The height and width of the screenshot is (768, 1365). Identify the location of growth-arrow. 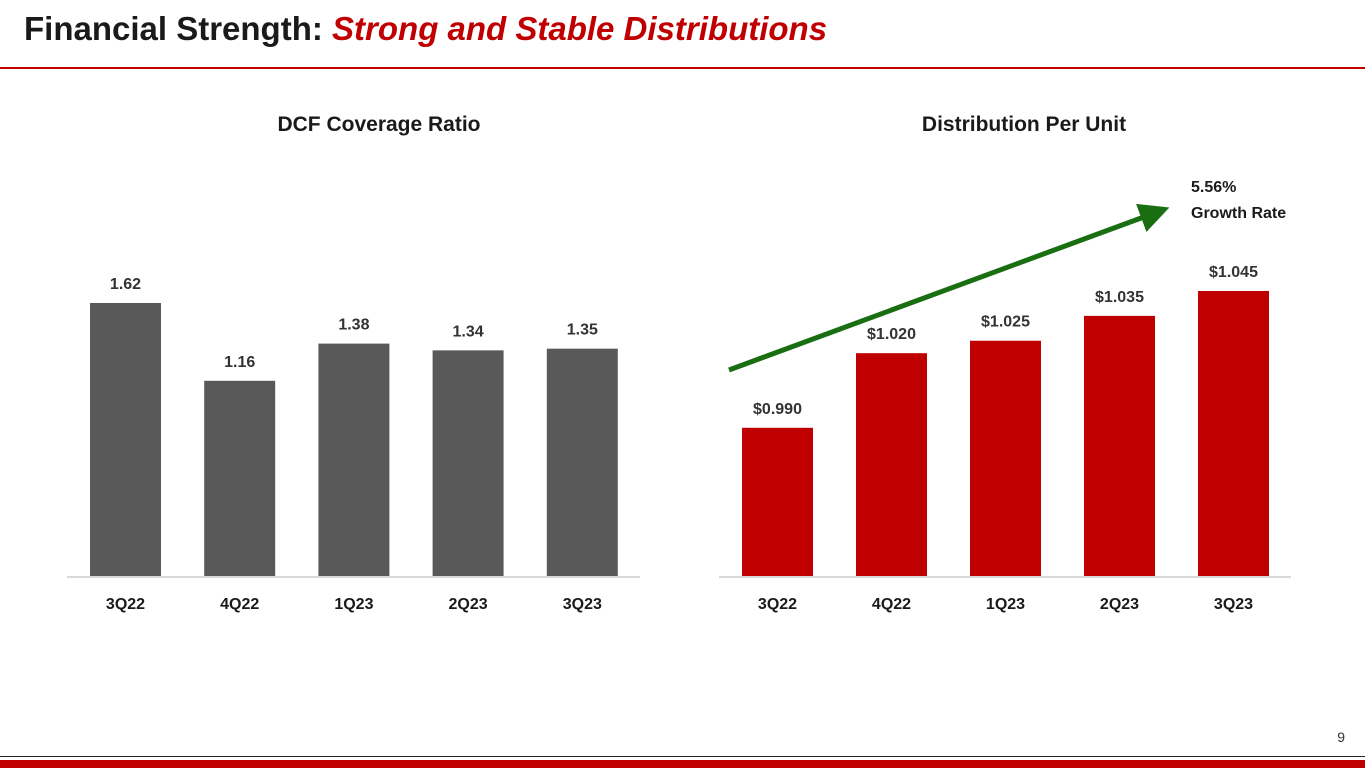
(949, 288).